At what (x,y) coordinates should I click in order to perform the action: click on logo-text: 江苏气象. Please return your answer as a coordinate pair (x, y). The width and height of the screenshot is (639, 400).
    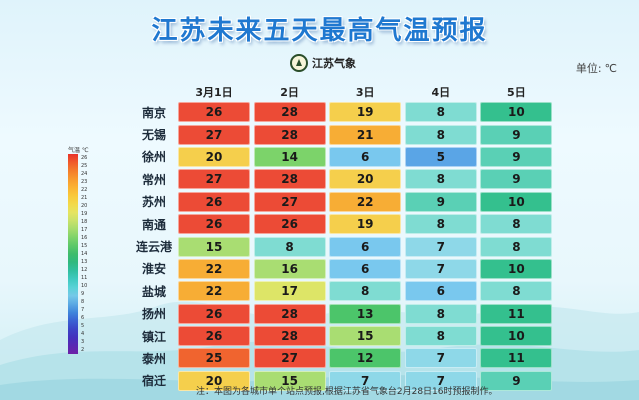
    Looking at the image, I should click on (334, 63).